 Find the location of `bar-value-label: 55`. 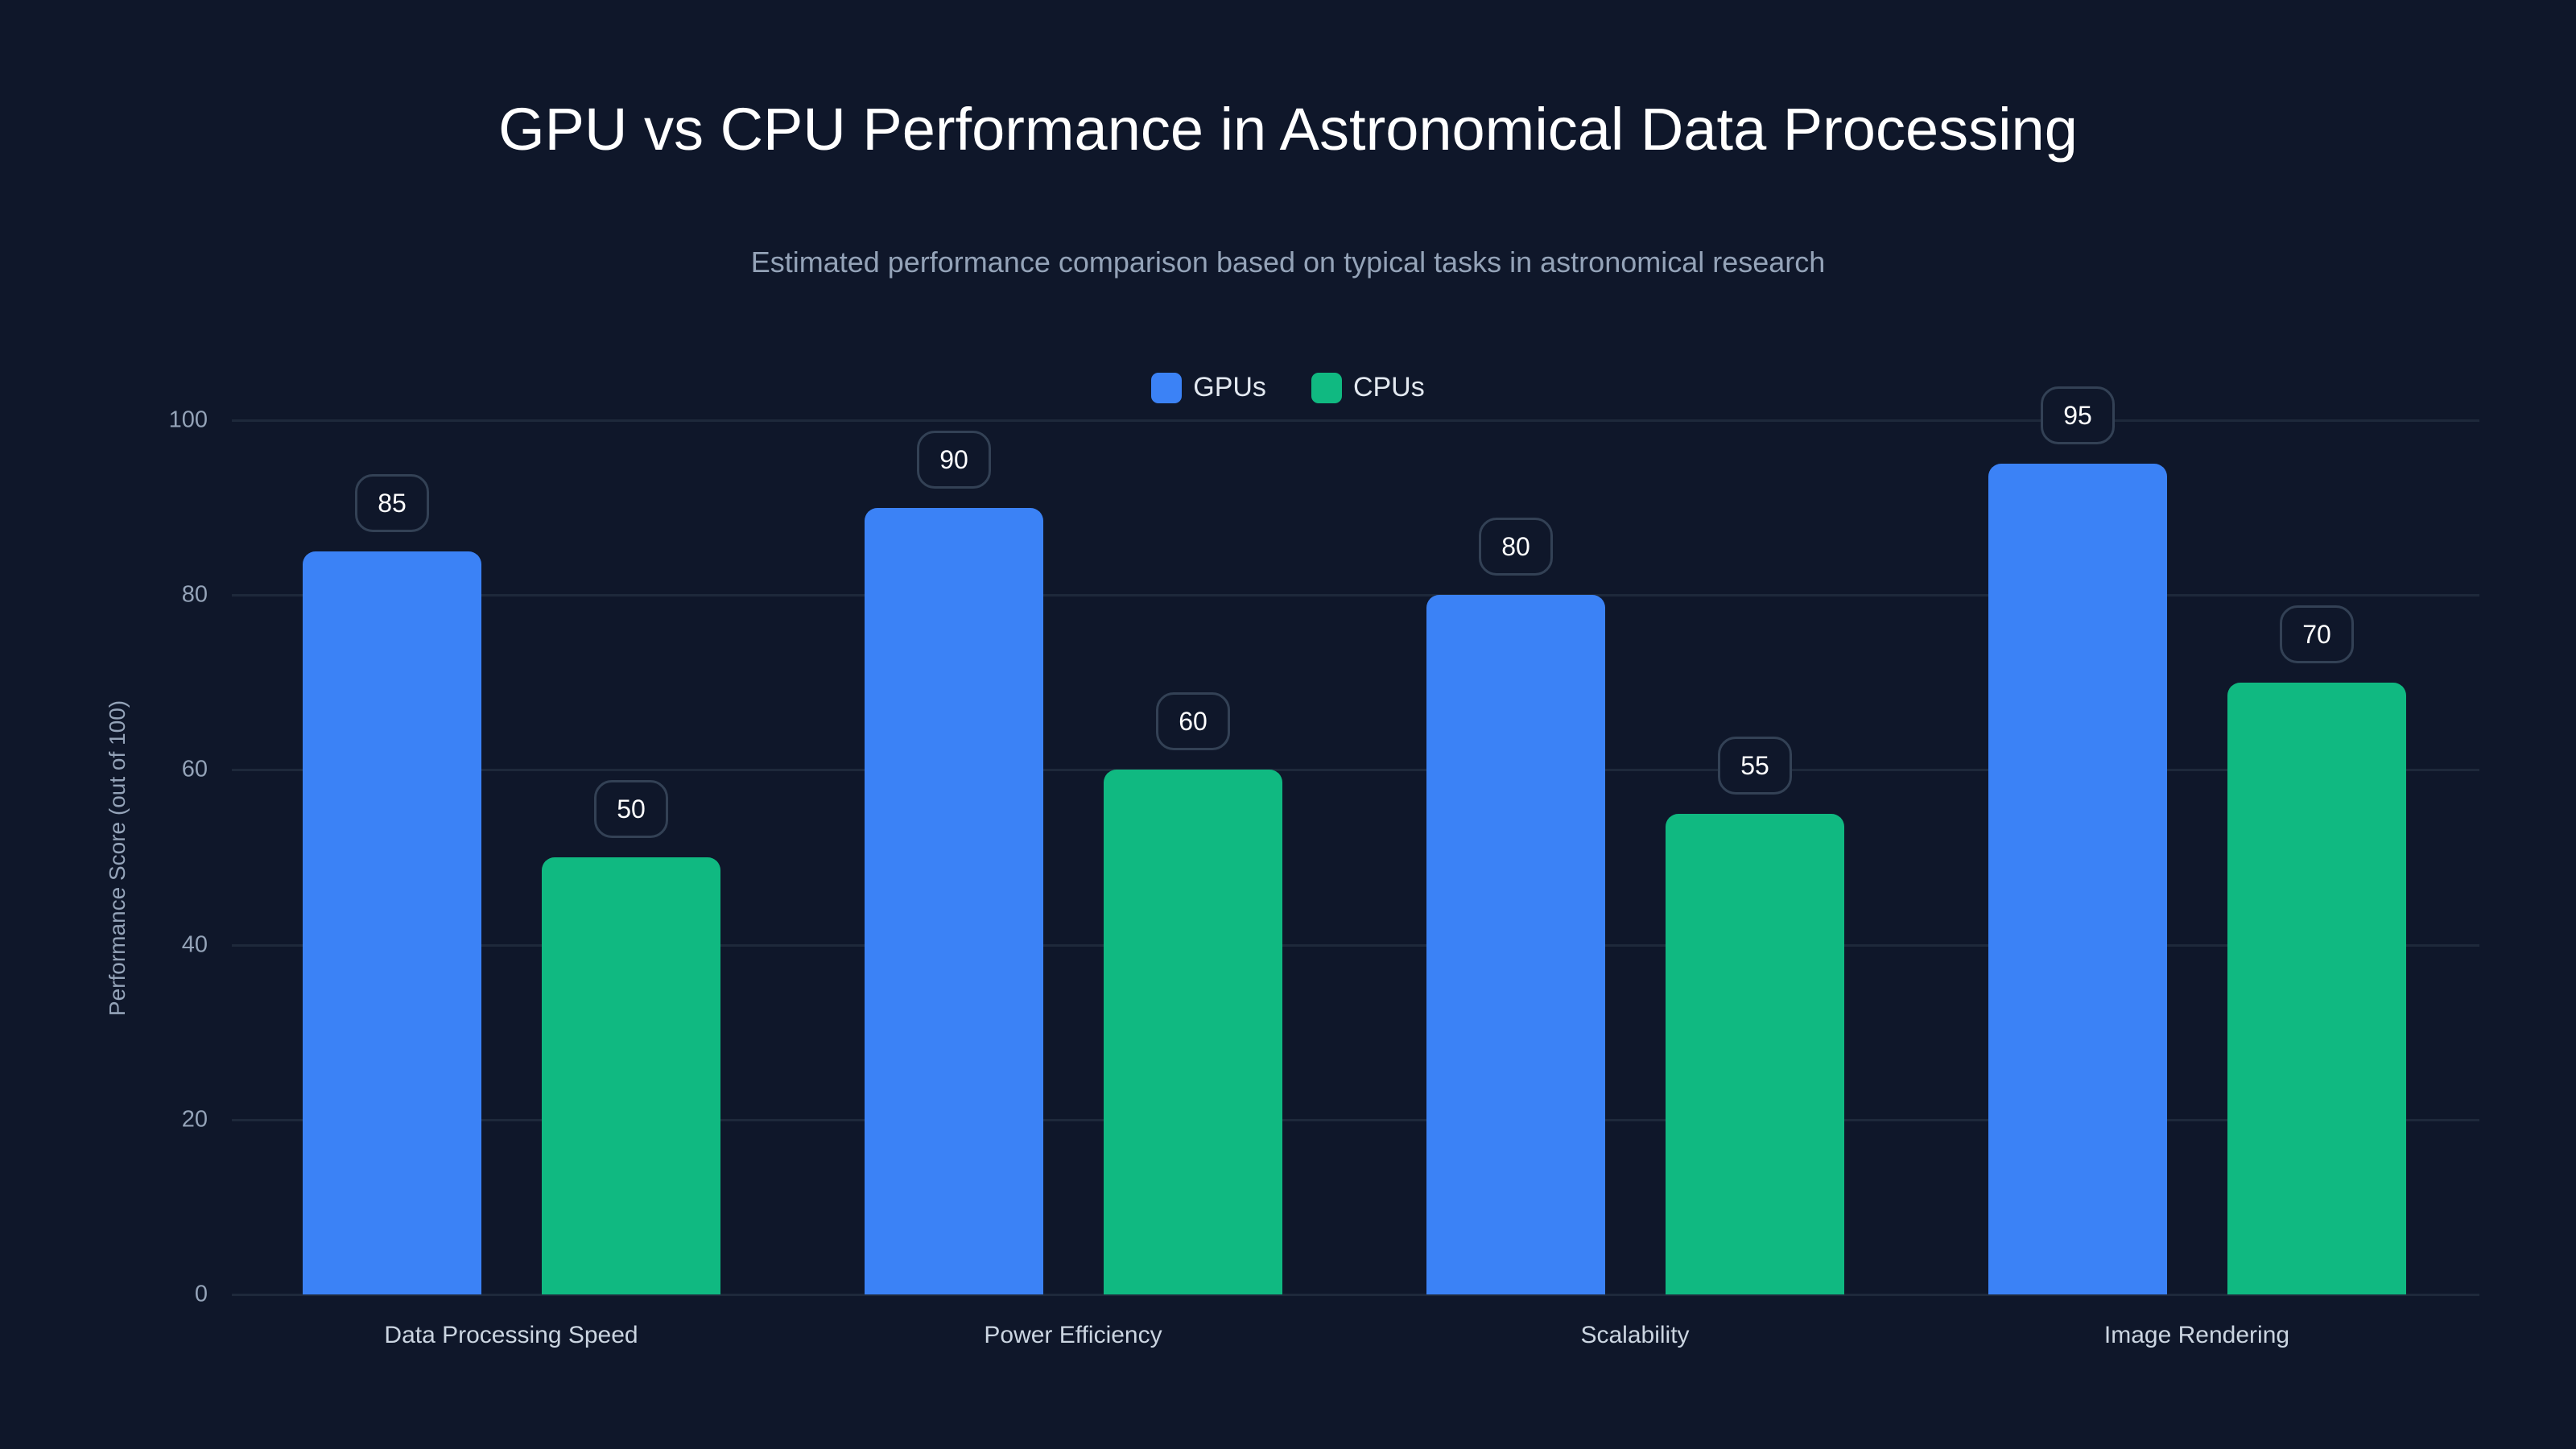

bar-value-label: 55 is located at coordinates (1755, 765).